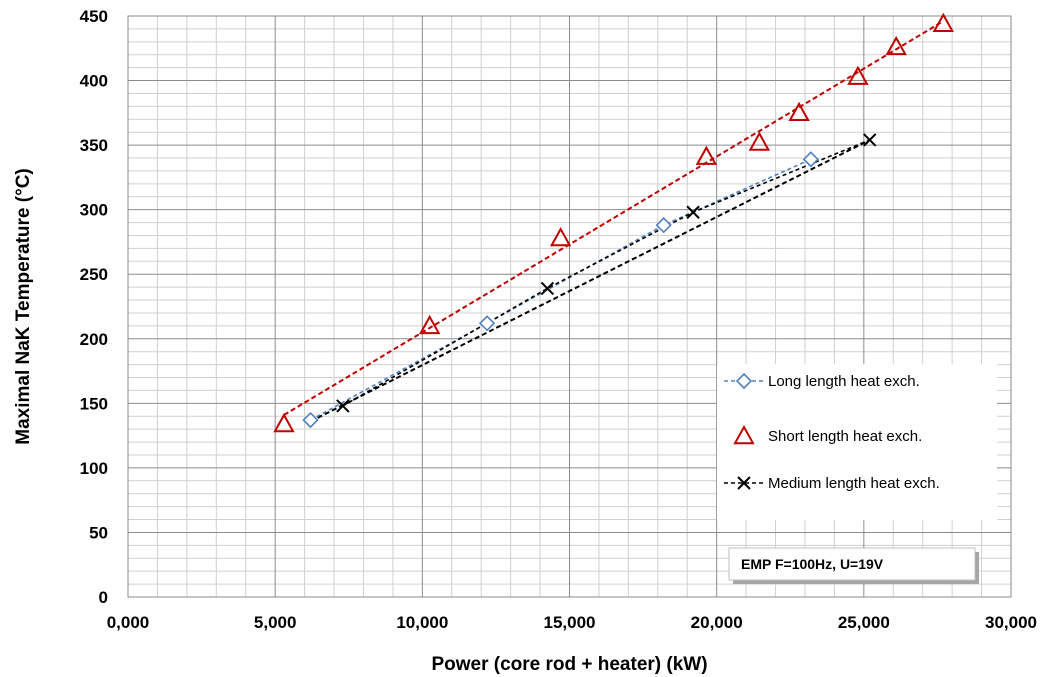  Describe the element at coordinates (275, 622) in the screenshot. I see `x-tick-label: 5,000` at that location.